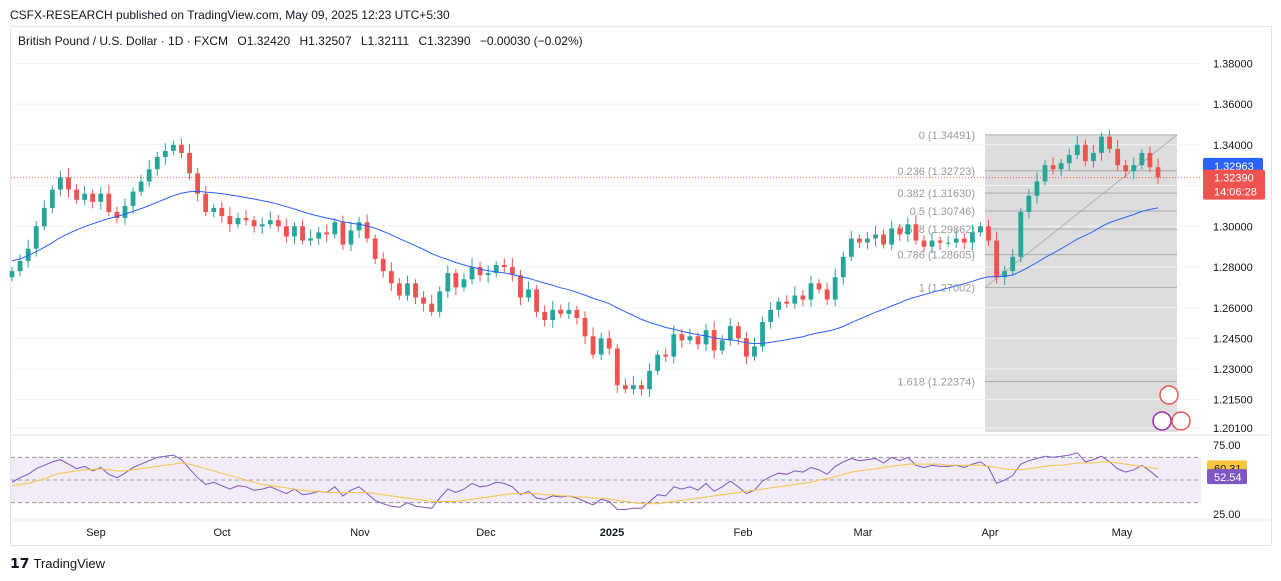 The width and height of the screenshot is (1281, 581). What do you see at coordinates (1233, 105) in the screenshot?
I see `price-tick-label: 1.36000` at bounding box center [1233, 105].